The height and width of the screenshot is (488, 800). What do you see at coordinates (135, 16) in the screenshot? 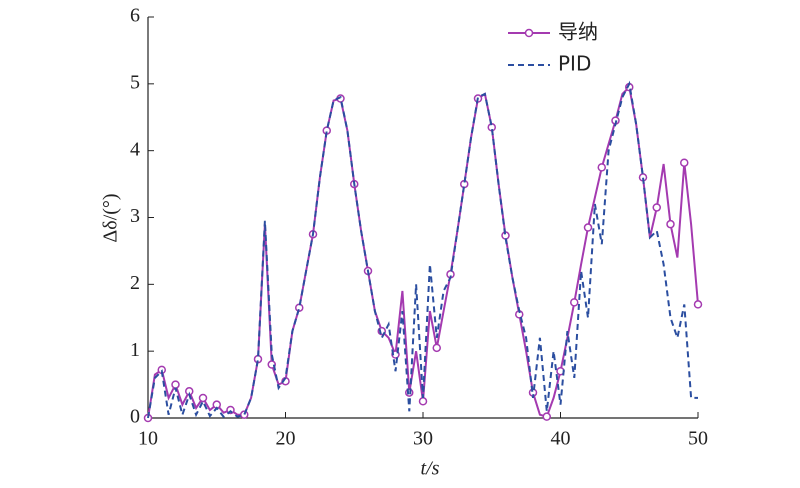
I see `y-tick-label: 6` at bounding box center [135, 16].